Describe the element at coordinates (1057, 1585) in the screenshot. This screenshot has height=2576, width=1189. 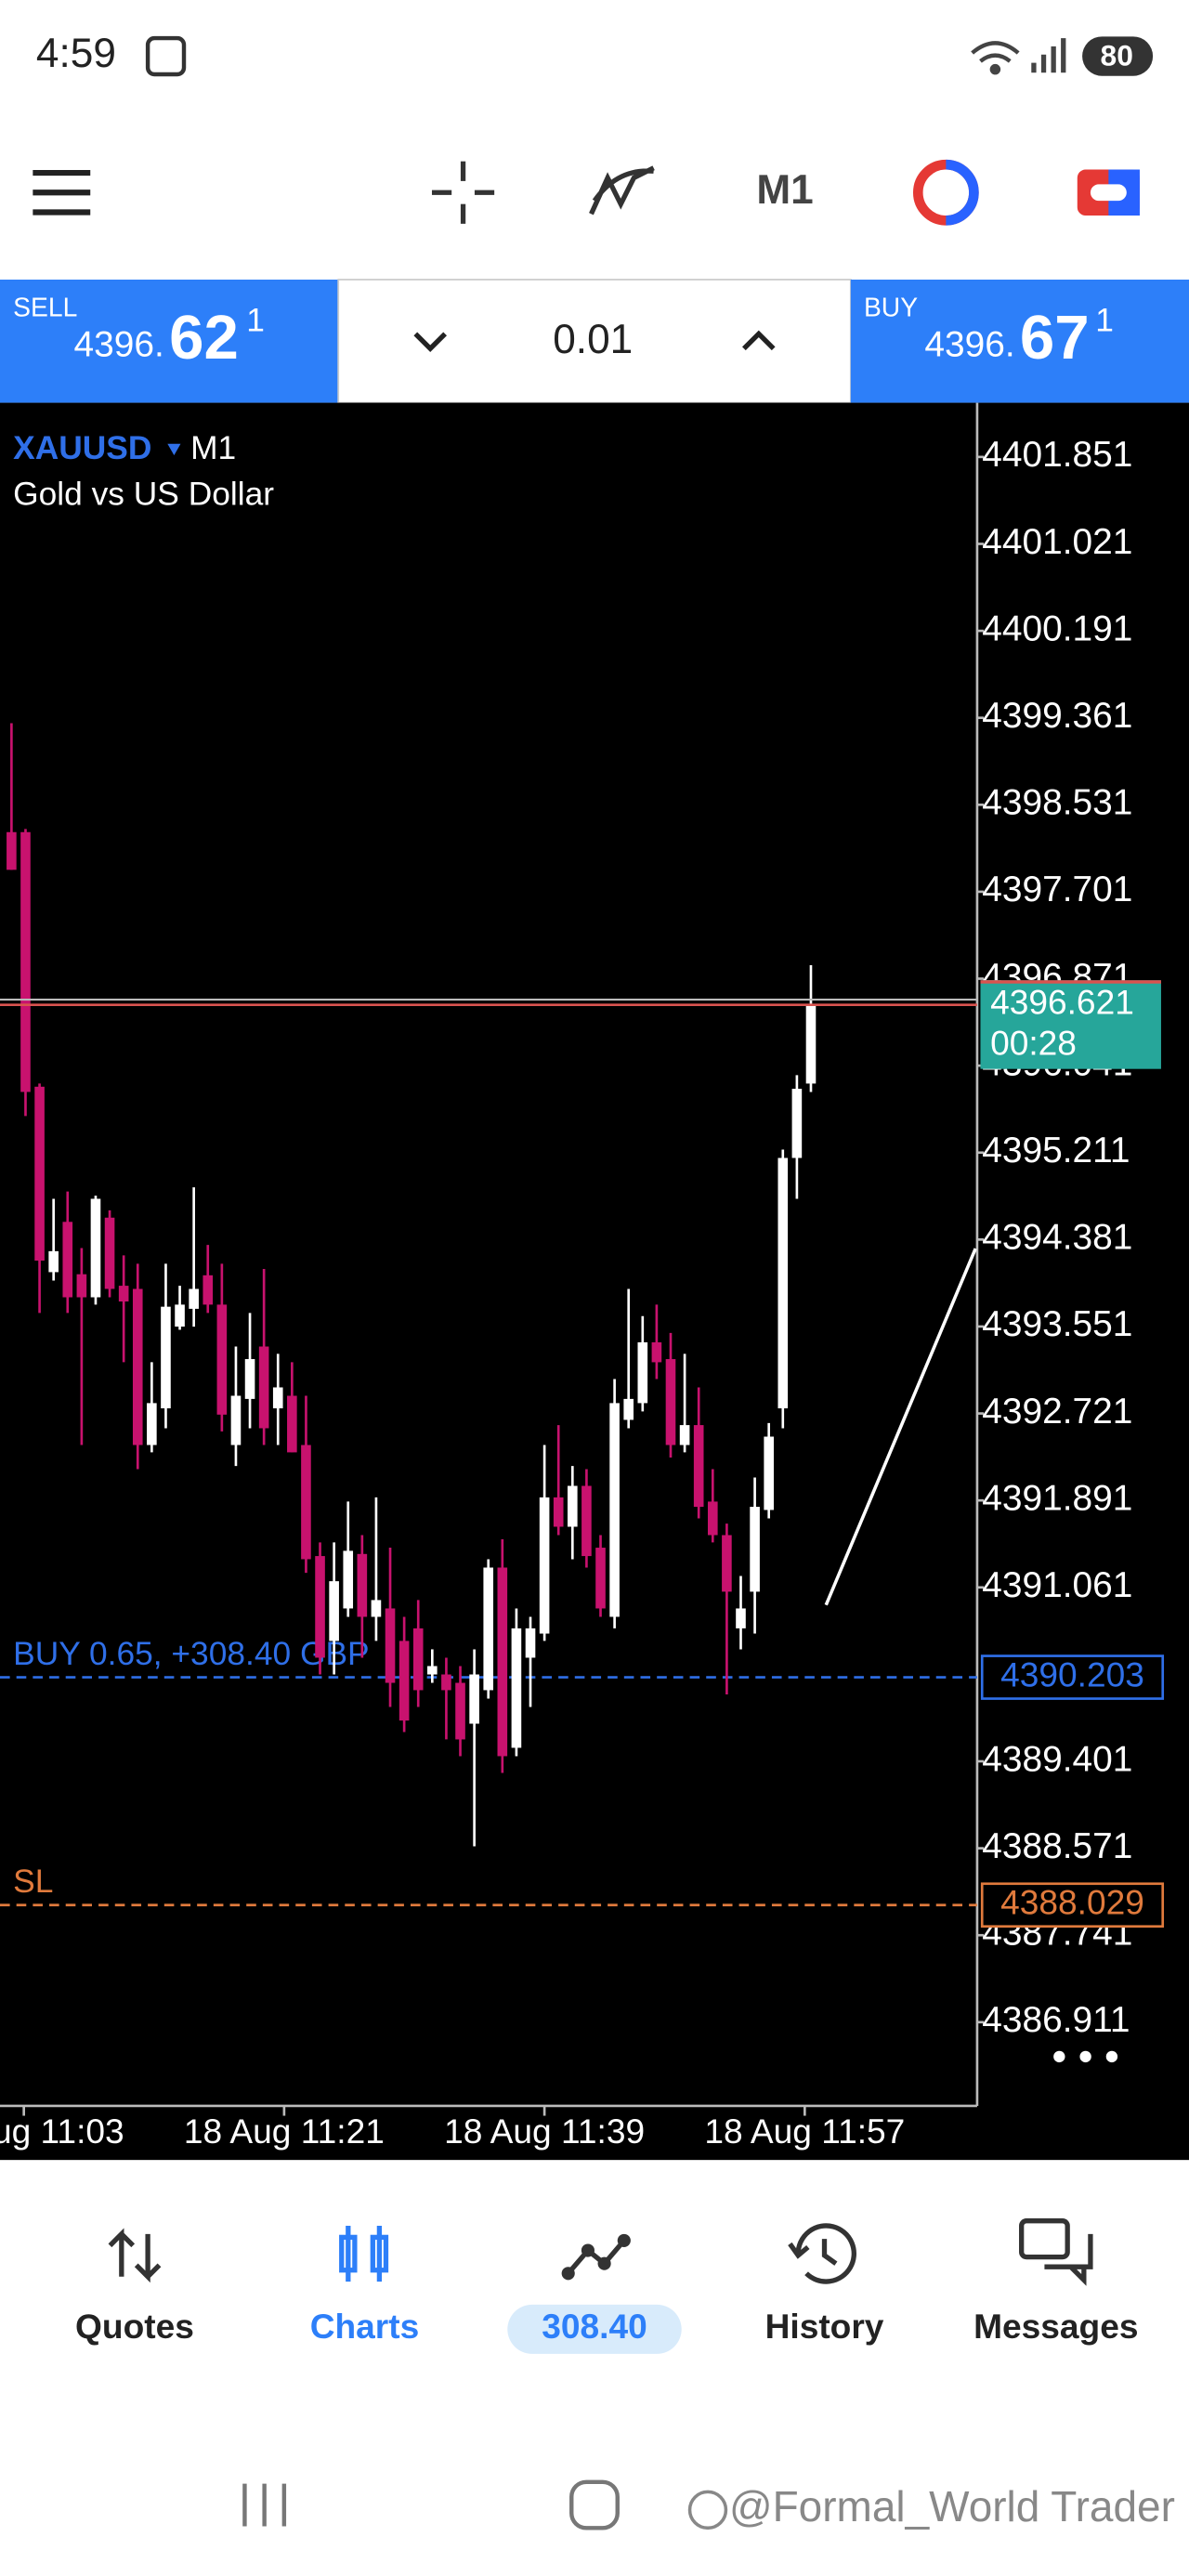
I see `y-tick-label: 4391.061` at that location.